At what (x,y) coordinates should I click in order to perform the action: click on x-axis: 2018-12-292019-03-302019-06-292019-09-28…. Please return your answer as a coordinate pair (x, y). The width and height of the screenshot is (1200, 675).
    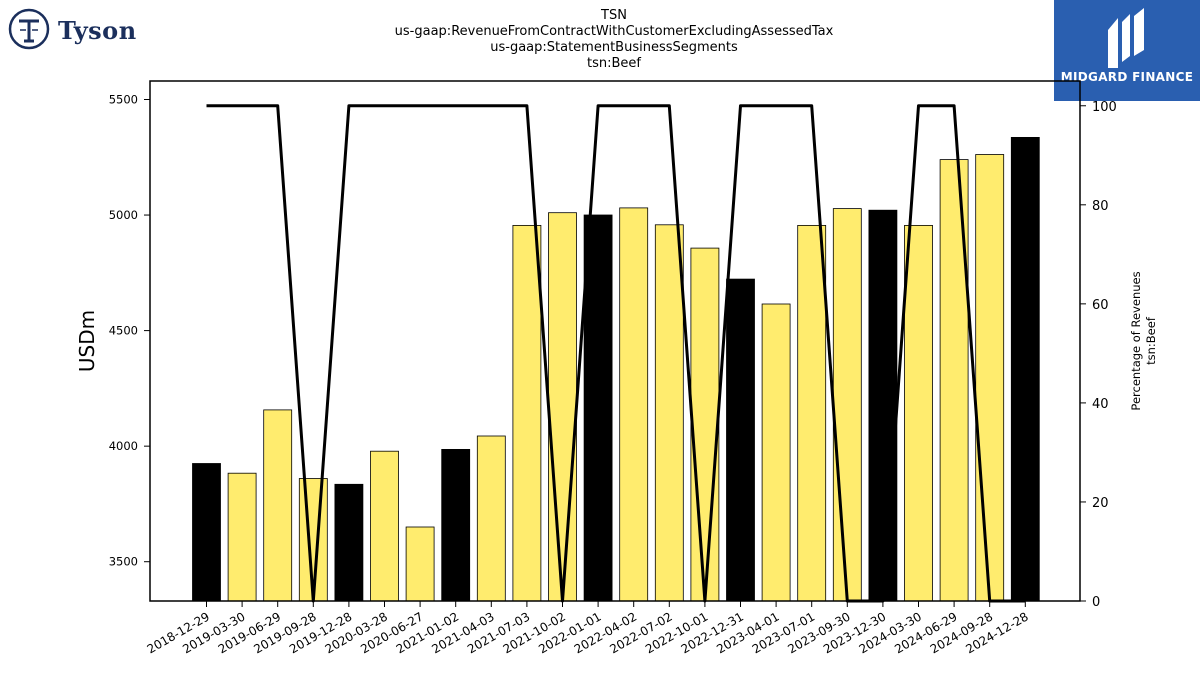
    Looking at the image, I should click on (588, 628).